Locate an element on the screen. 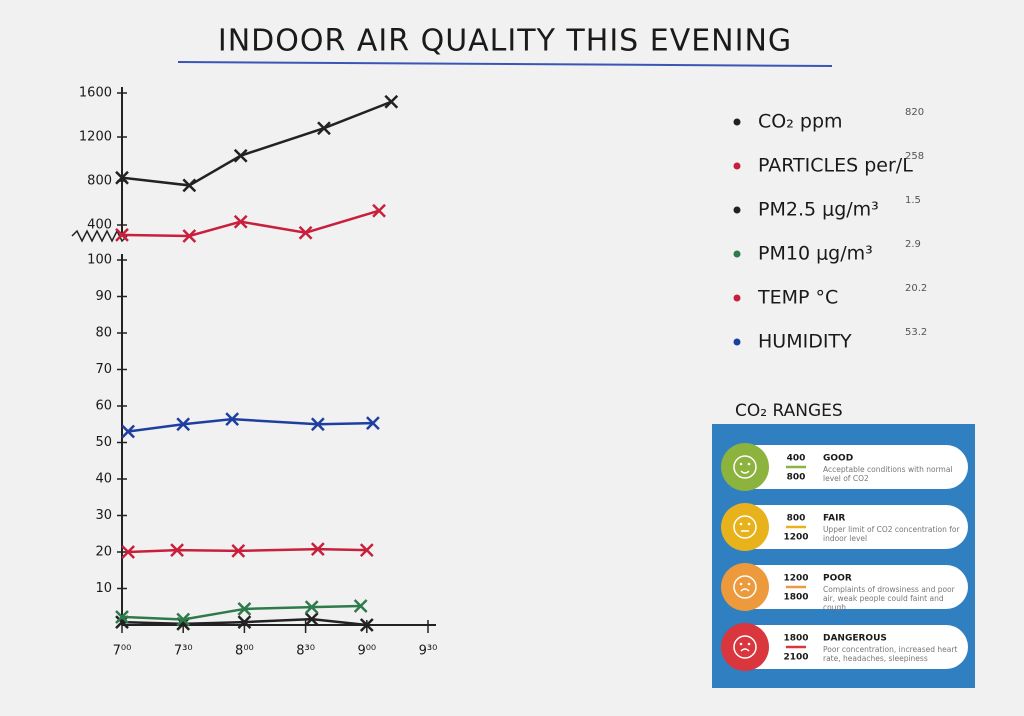  y-tick-label: 20 is located at coordinates (103, 552).